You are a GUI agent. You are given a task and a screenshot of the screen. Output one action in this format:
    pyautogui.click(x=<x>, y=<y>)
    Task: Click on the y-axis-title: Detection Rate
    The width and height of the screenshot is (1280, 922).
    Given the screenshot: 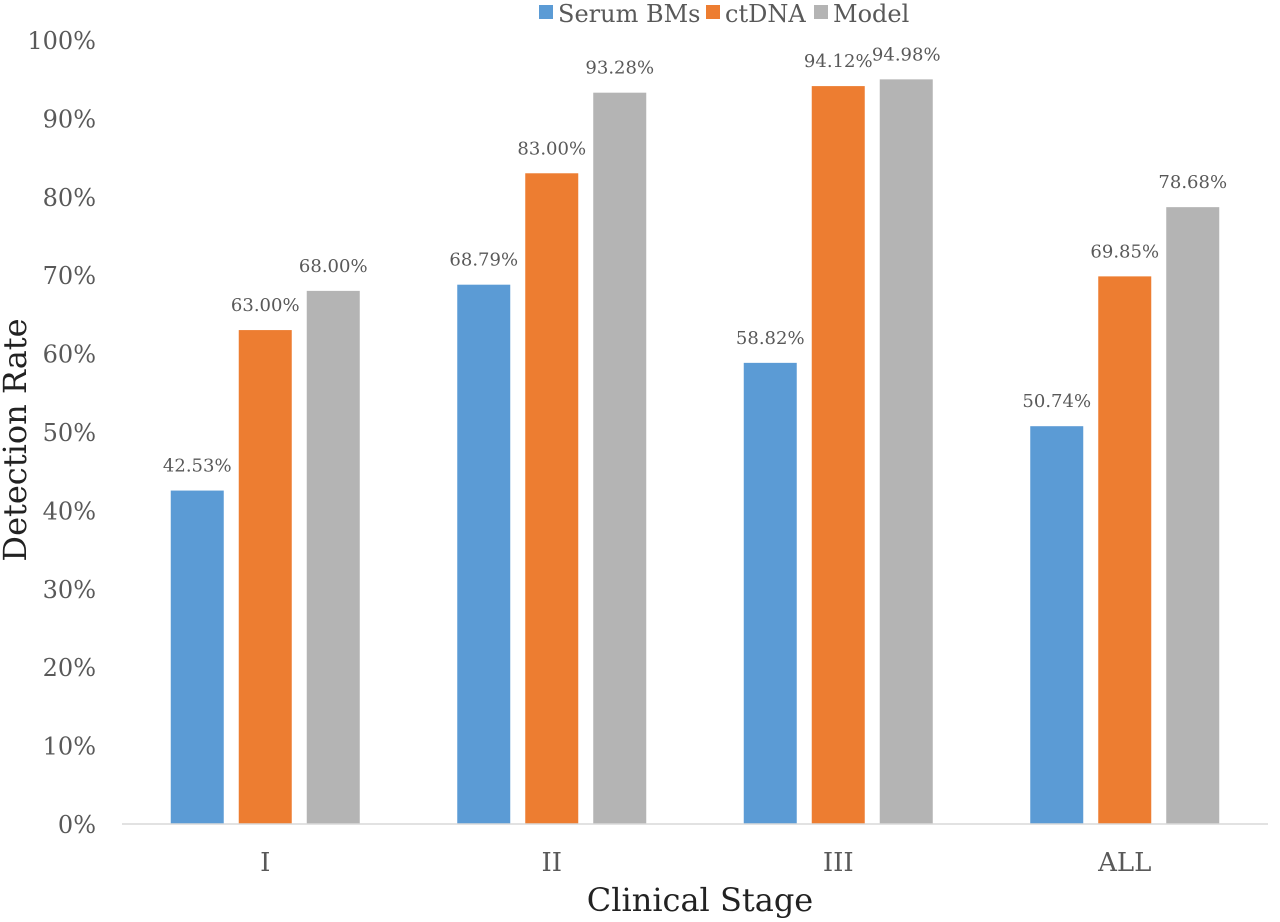 What is the action you would take?
    pyautogui.click(x=17, y=439)
    